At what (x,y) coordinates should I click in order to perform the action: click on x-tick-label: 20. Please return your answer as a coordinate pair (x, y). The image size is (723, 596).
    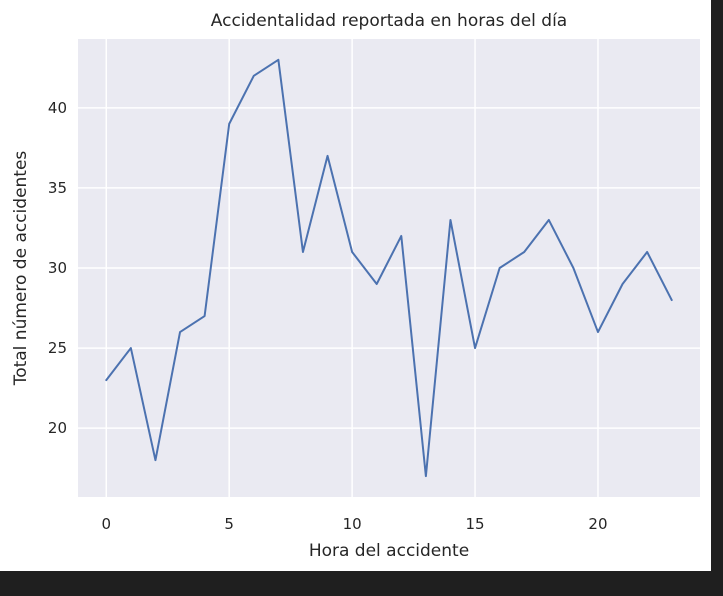
    Looking at the image, I should click on (597, 524).